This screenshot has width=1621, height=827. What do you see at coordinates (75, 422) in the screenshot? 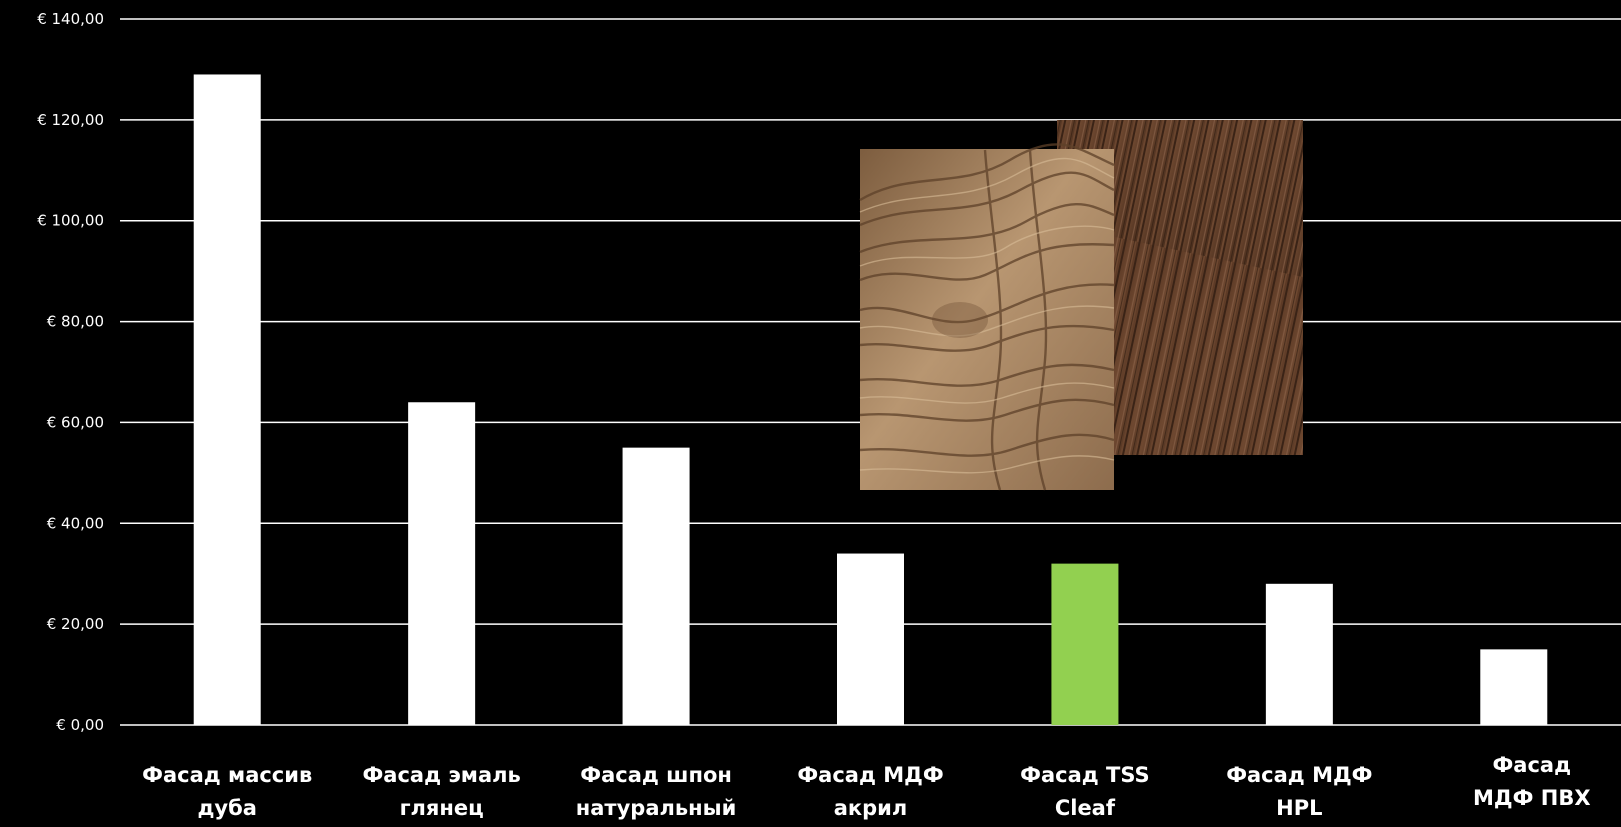
I see `y-tick-label: € 60,00` at bounding box center [75, 422].